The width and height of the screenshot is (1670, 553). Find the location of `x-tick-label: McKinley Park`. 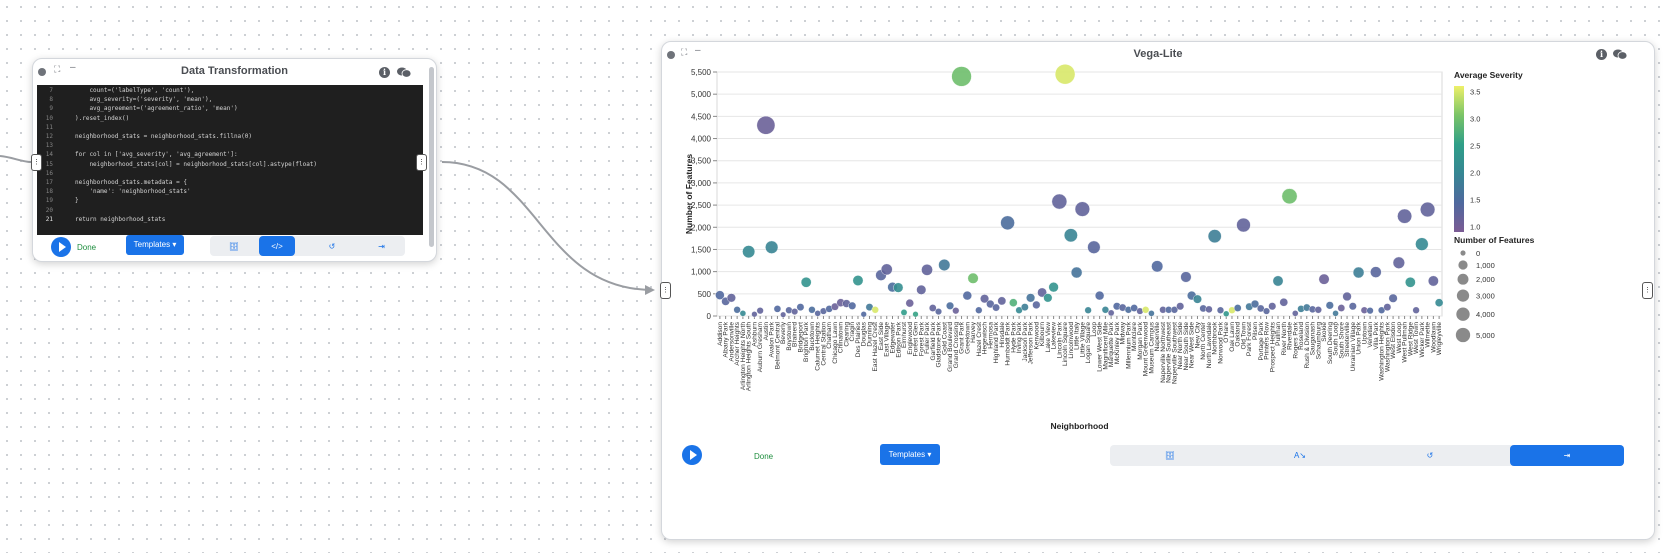

x-tick-label: McKinley Park is located at coordinates (1117, 342).